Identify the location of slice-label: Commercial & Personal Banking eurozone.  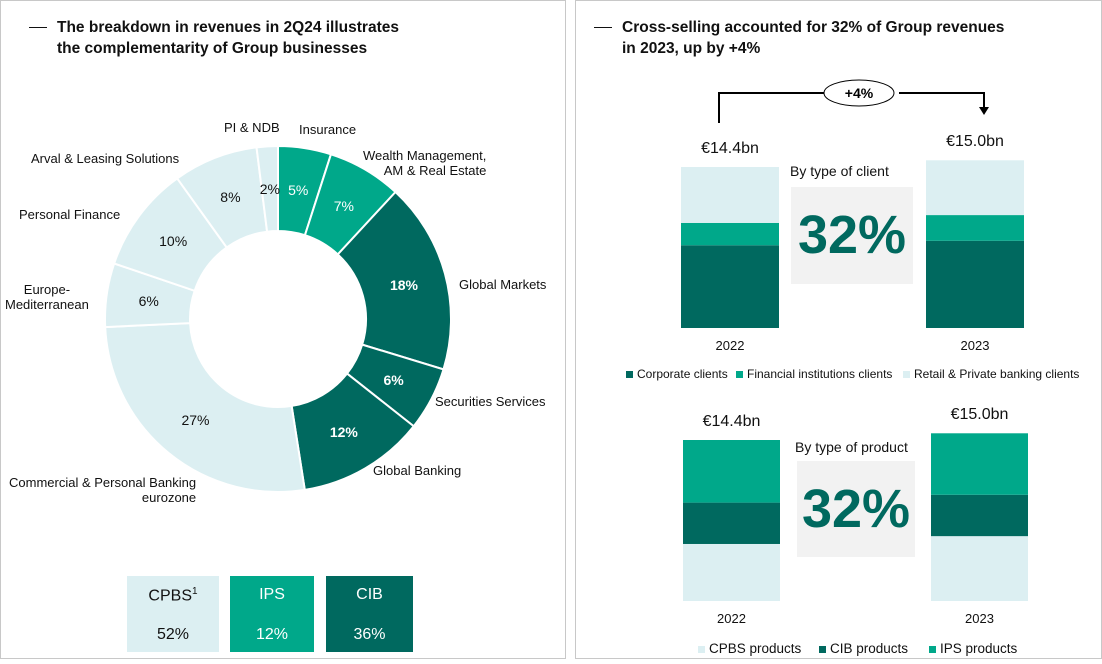
(102, 490).